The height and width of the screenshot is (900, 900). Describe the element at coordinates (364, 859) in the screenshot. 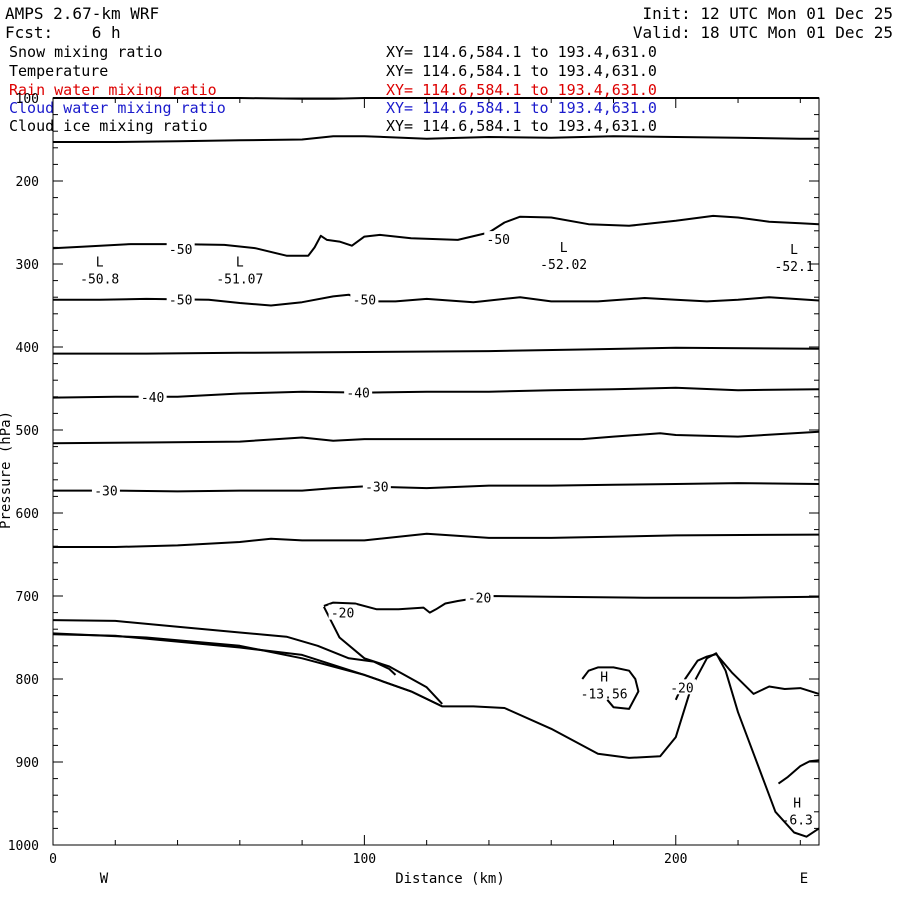

I see `x-tick-label: 100` at that location.